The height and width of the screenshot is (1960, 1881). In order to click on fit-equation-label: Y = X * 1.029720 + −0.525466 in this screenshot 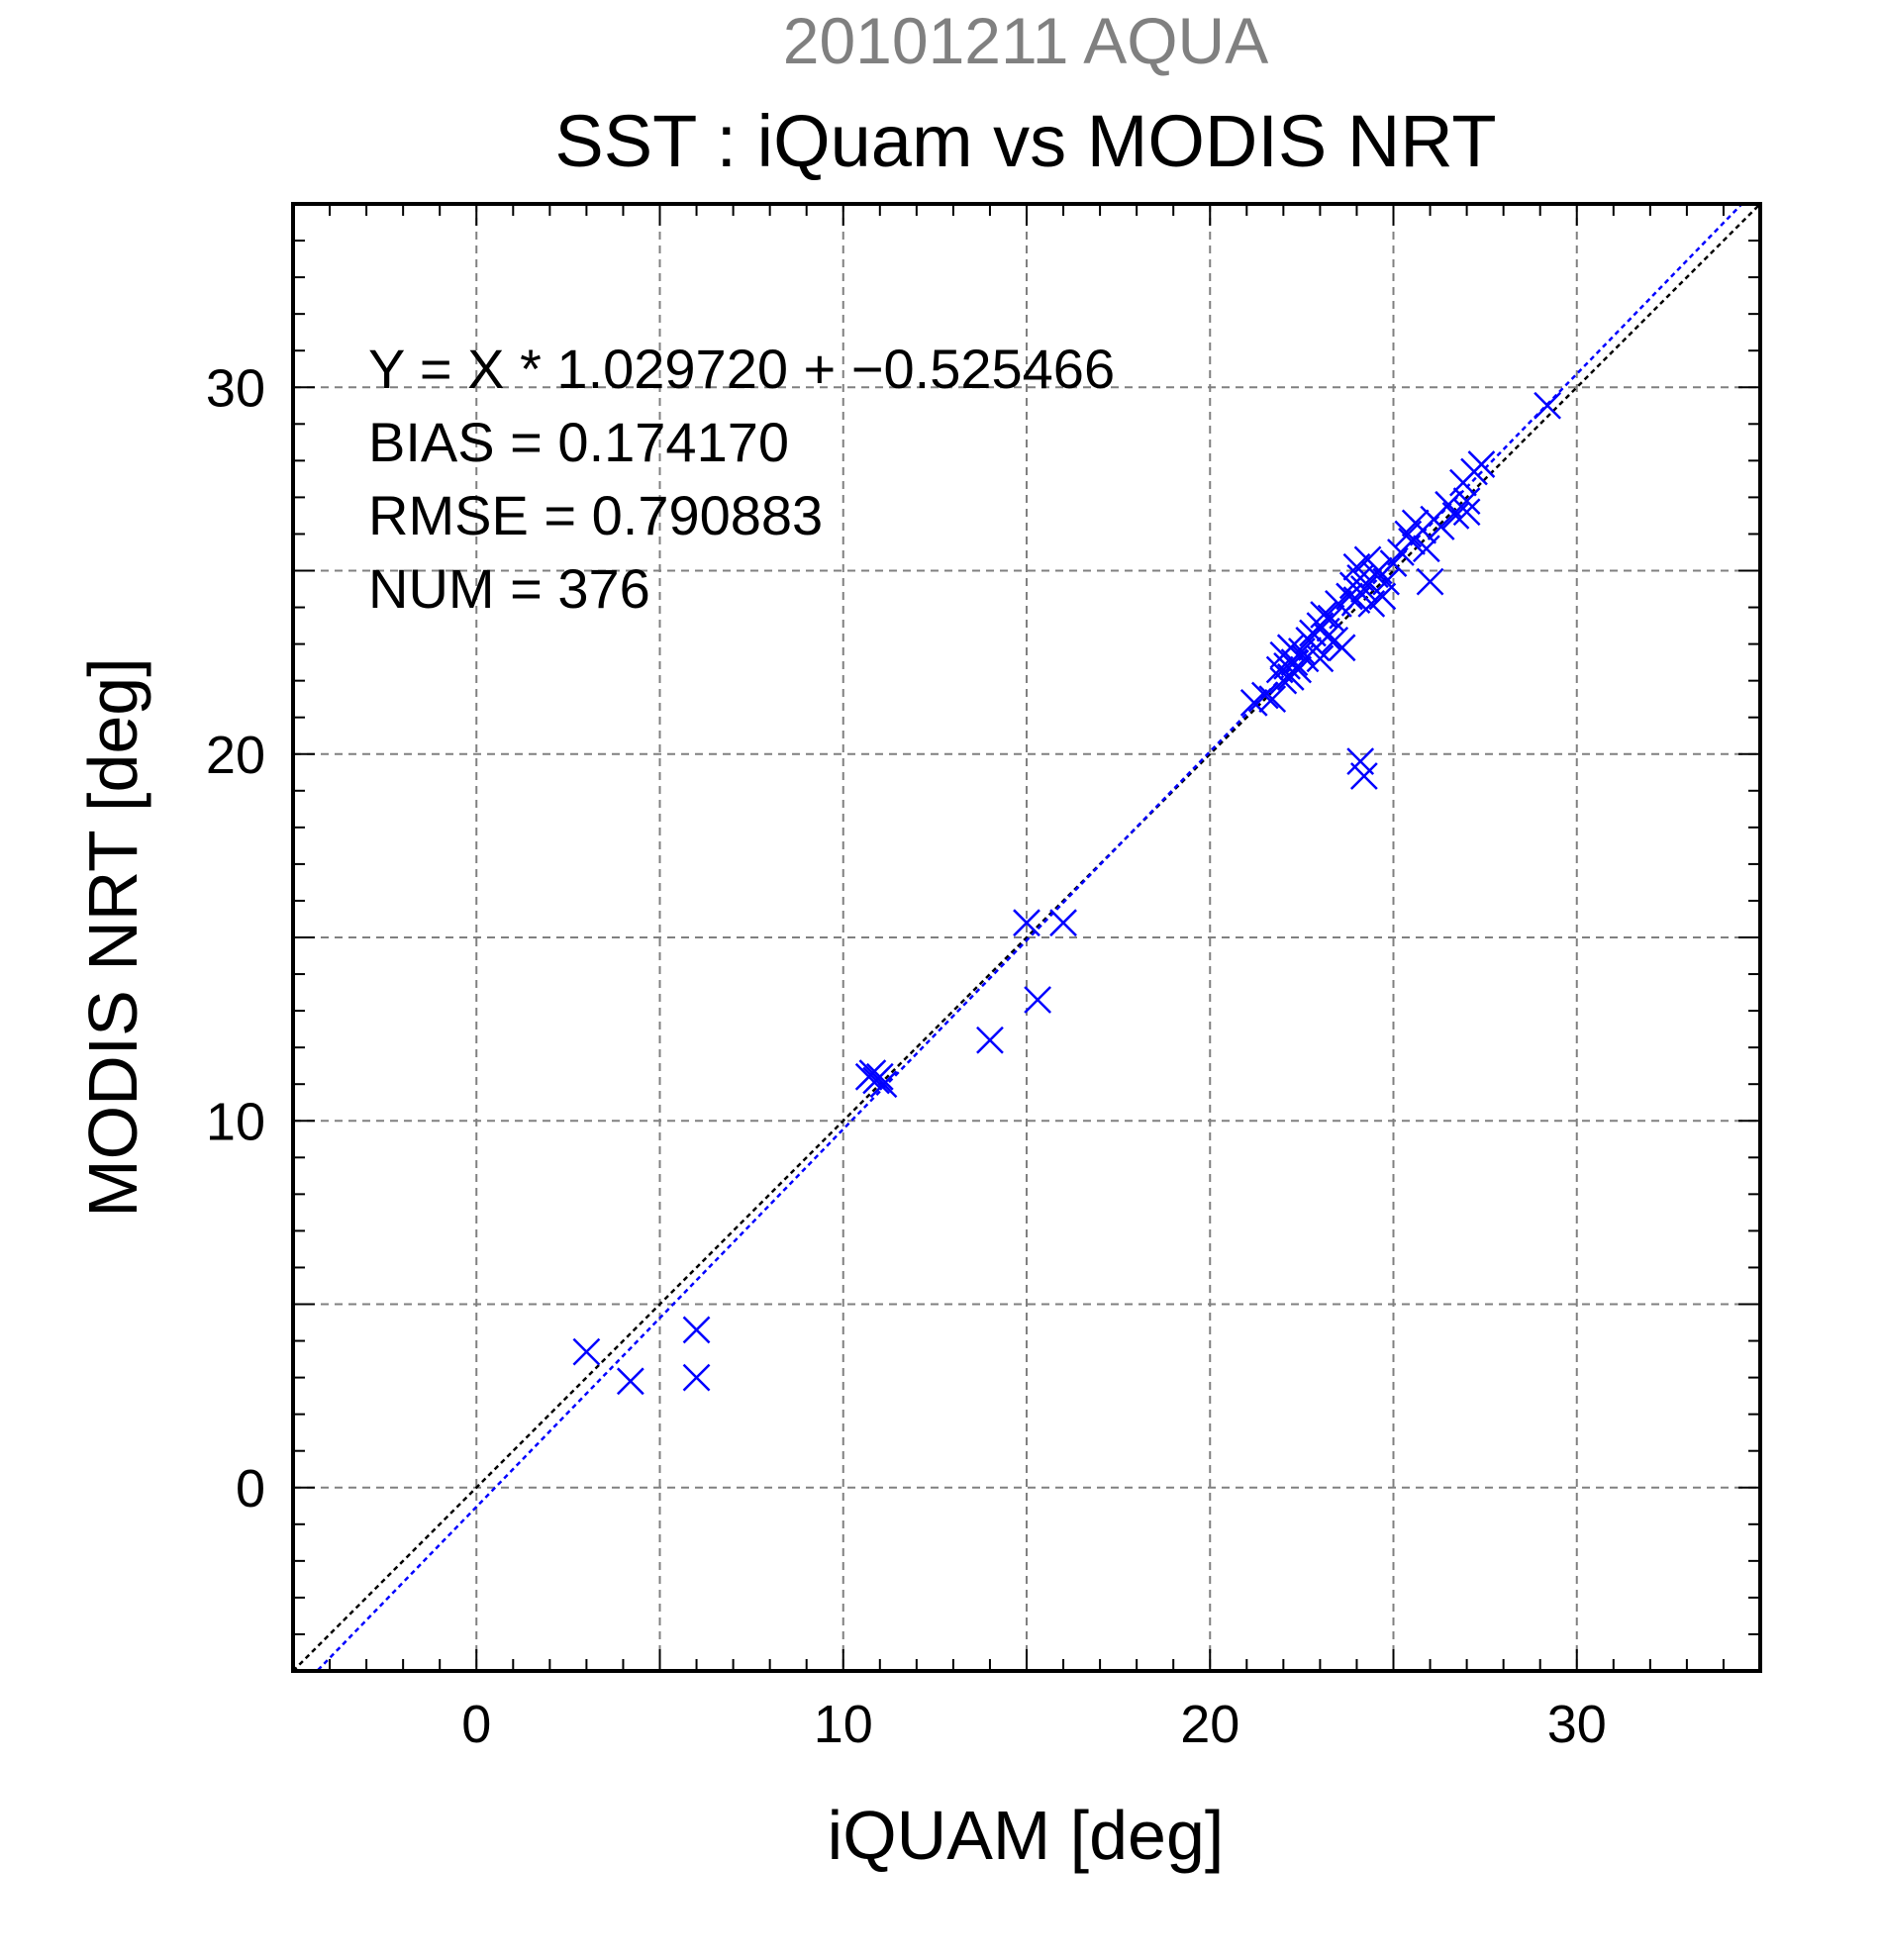, I will do `click(742, 369)`.